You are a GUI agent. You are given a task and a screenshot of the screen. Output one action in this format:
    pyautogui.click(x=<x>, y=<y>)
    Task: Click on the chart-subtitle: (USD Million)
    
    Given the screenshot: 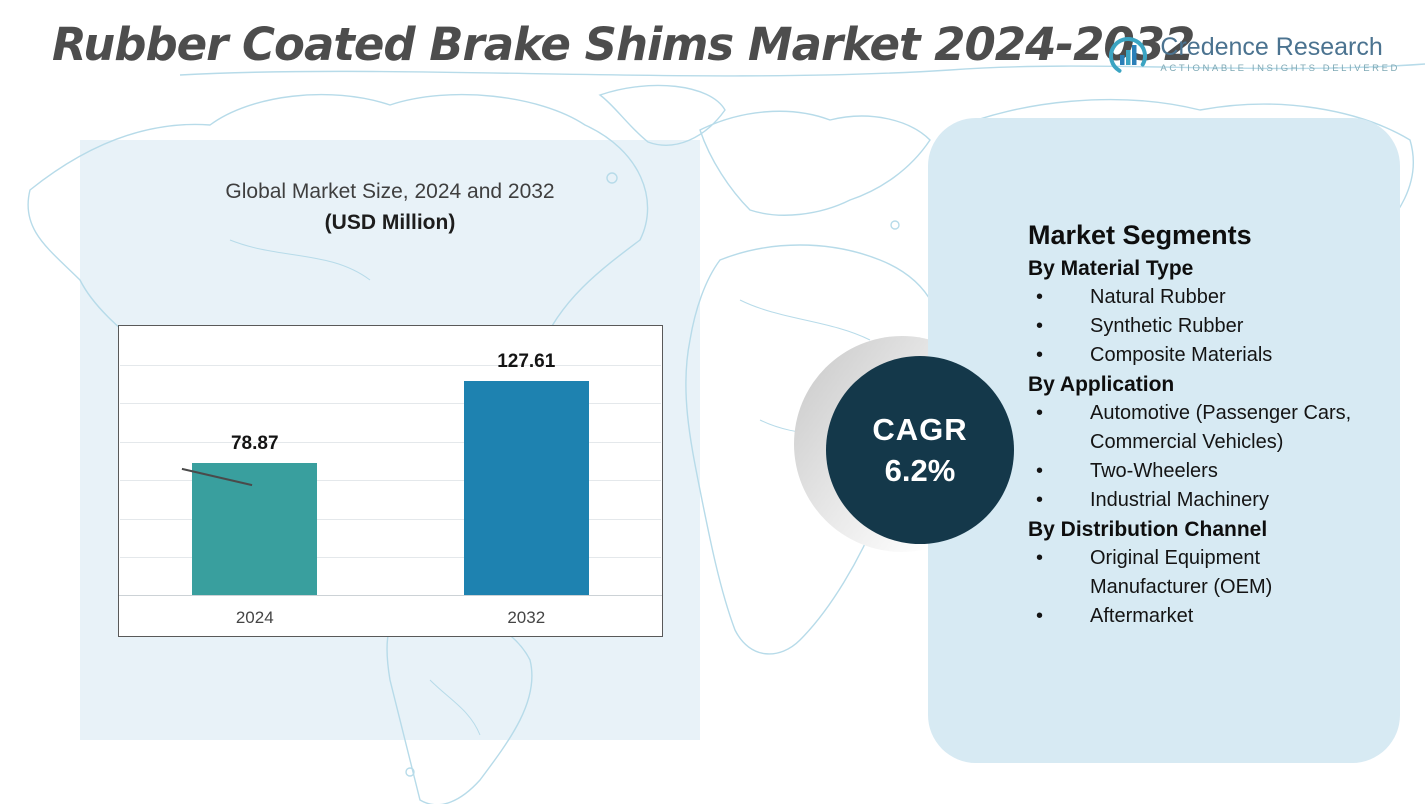 What is the action you would take?
    pyautogui.click(x=390, y=222)
    